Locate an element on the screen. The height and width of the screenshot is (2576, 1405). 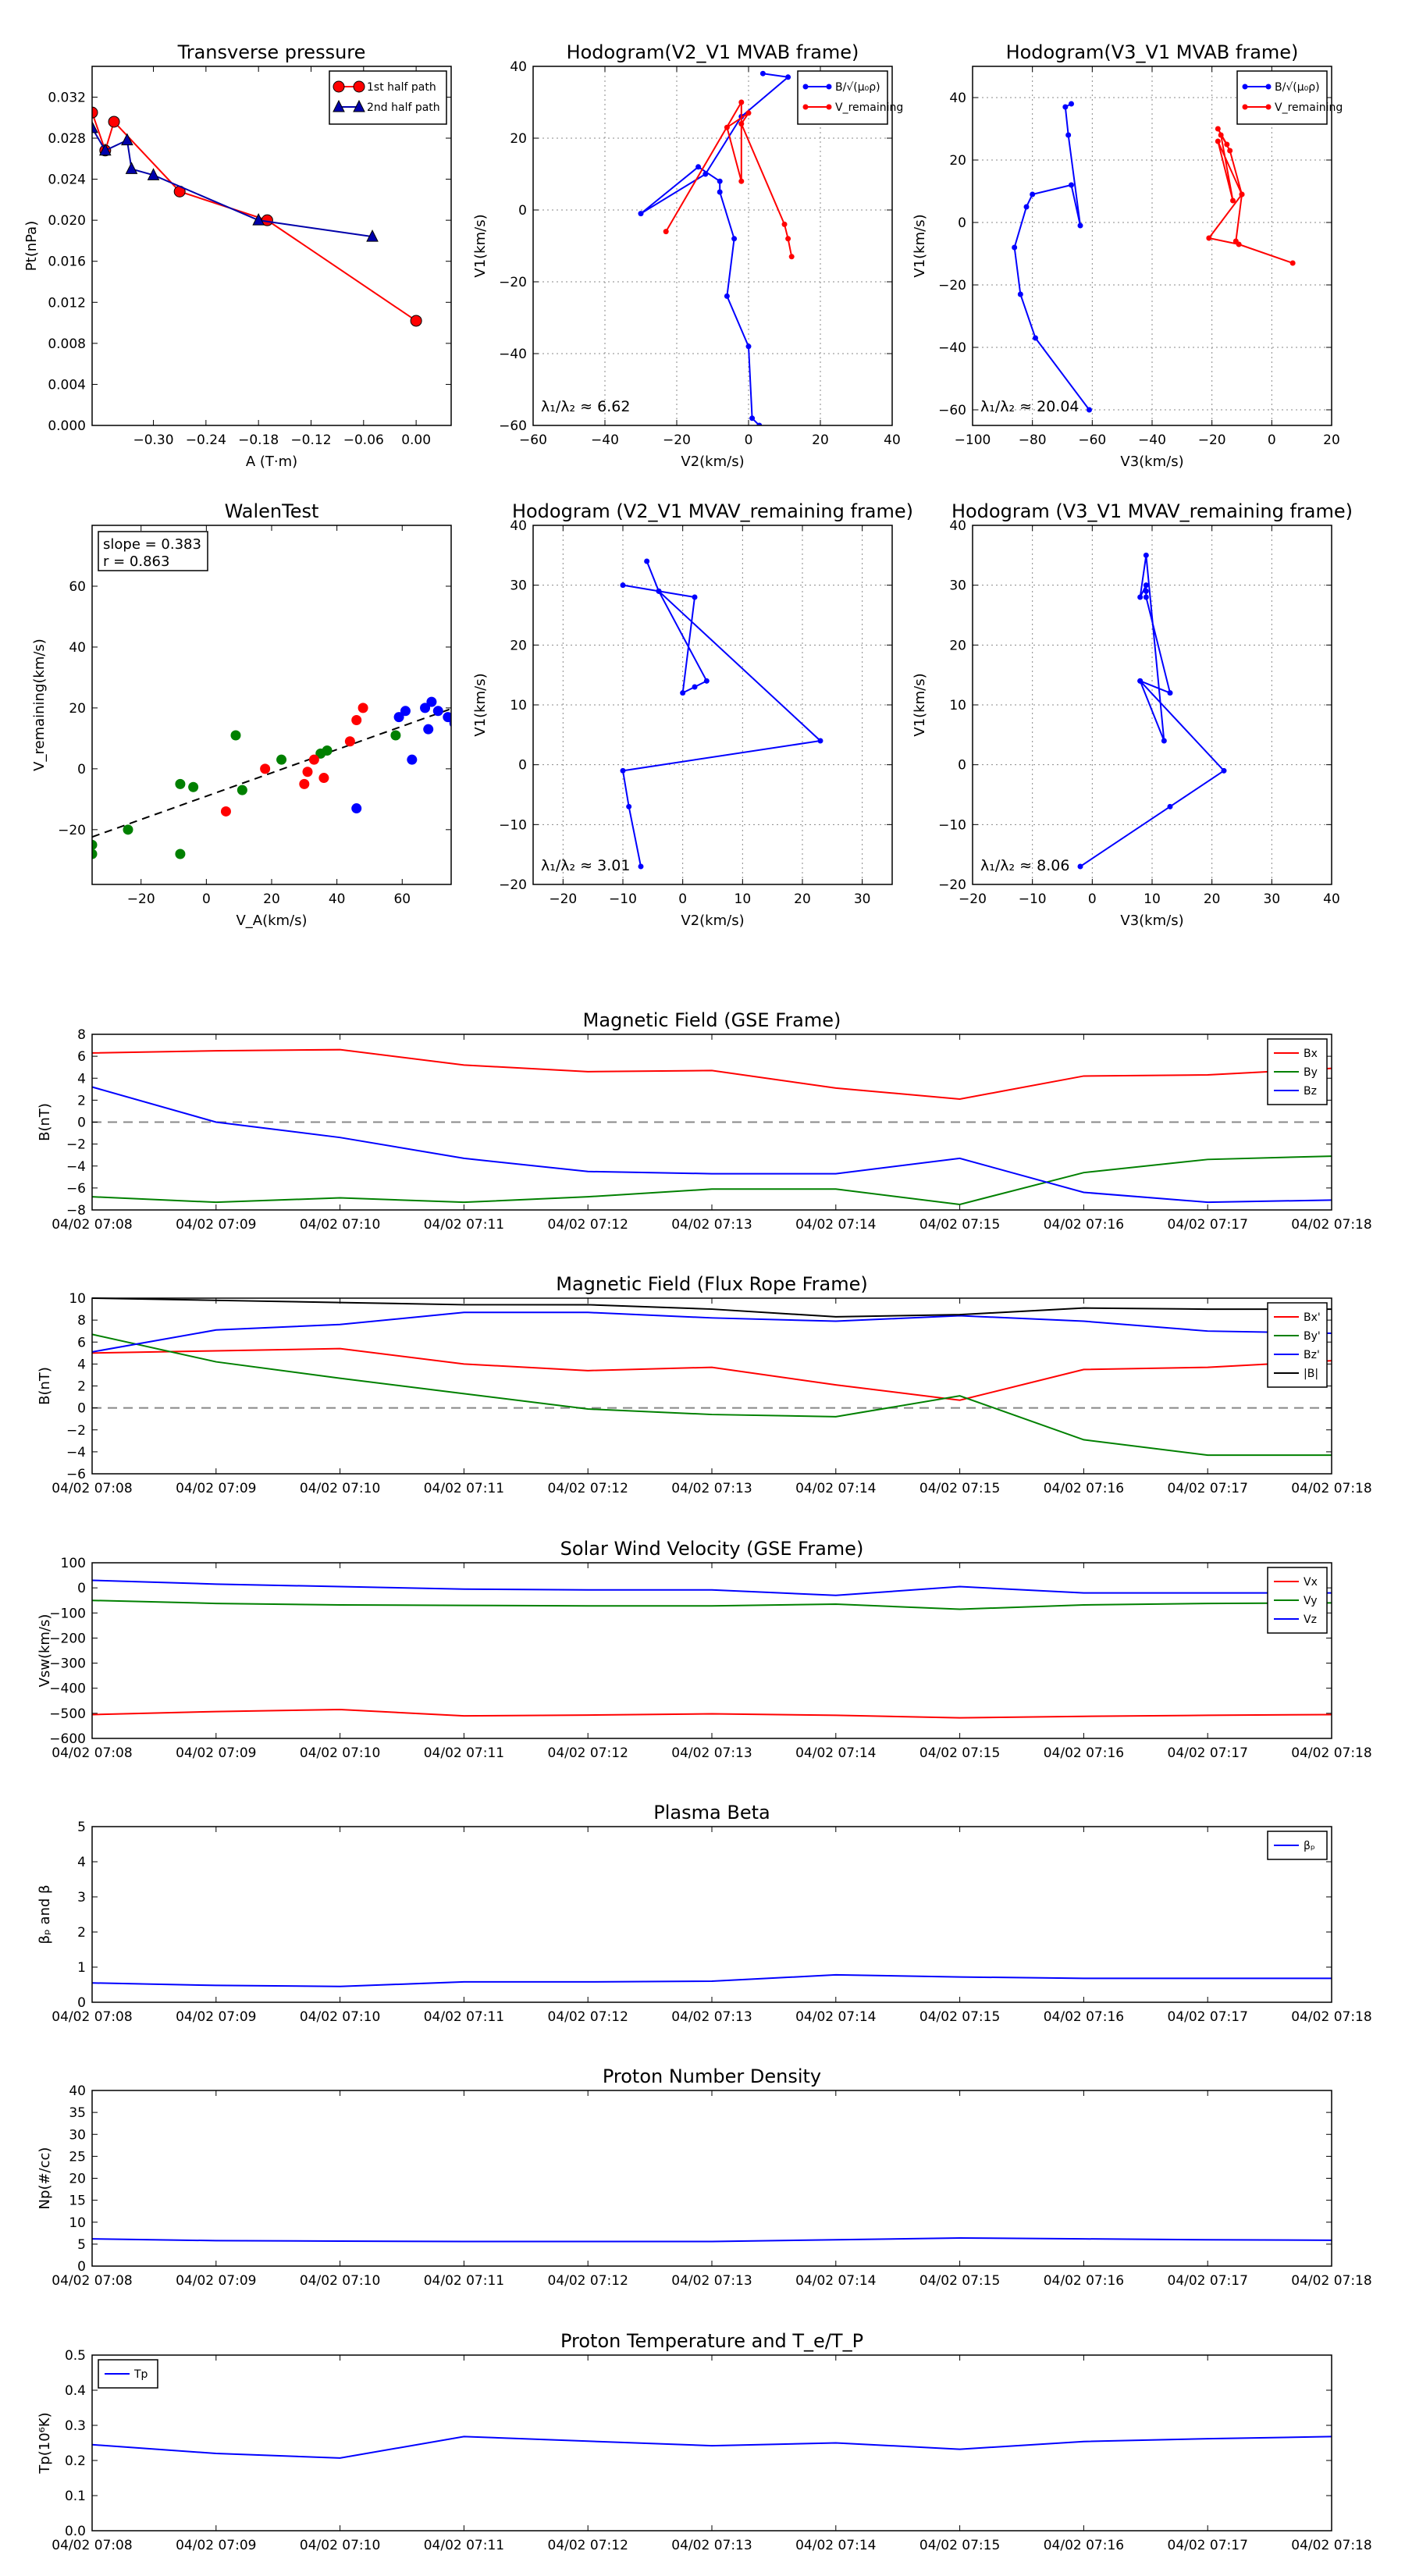
legend-label: Vz is located at coordinates (1310, 1620).